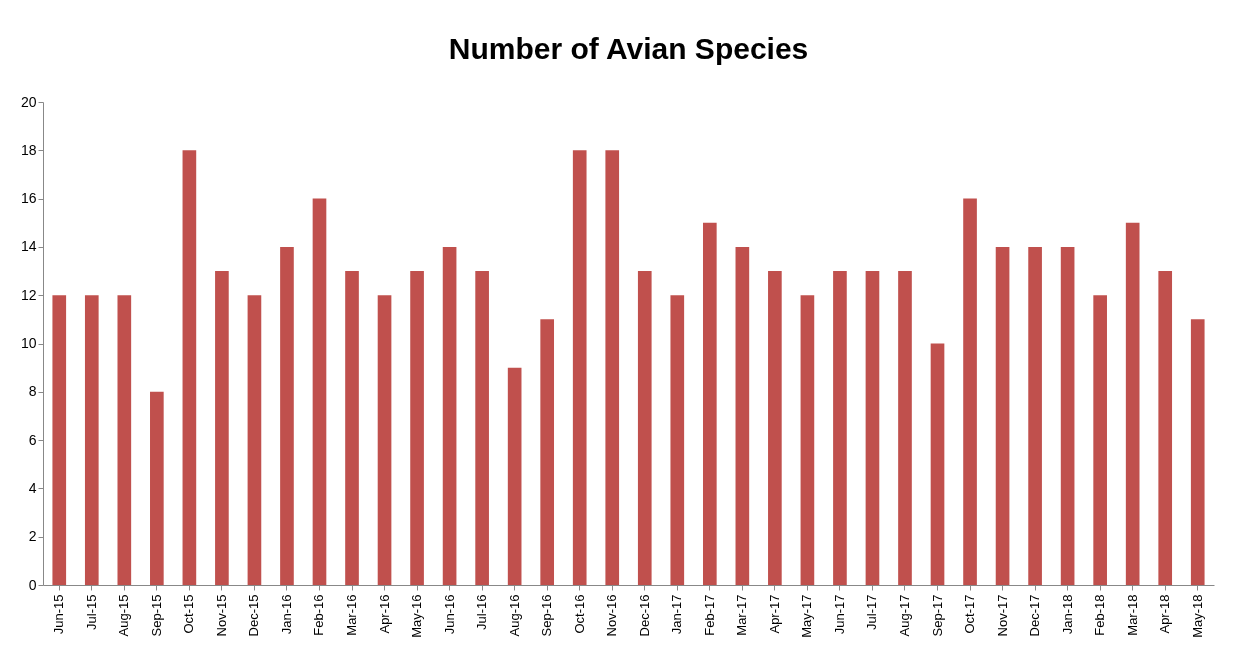  I want to click on x-tick-label: Sep-16, so click(547, 615).